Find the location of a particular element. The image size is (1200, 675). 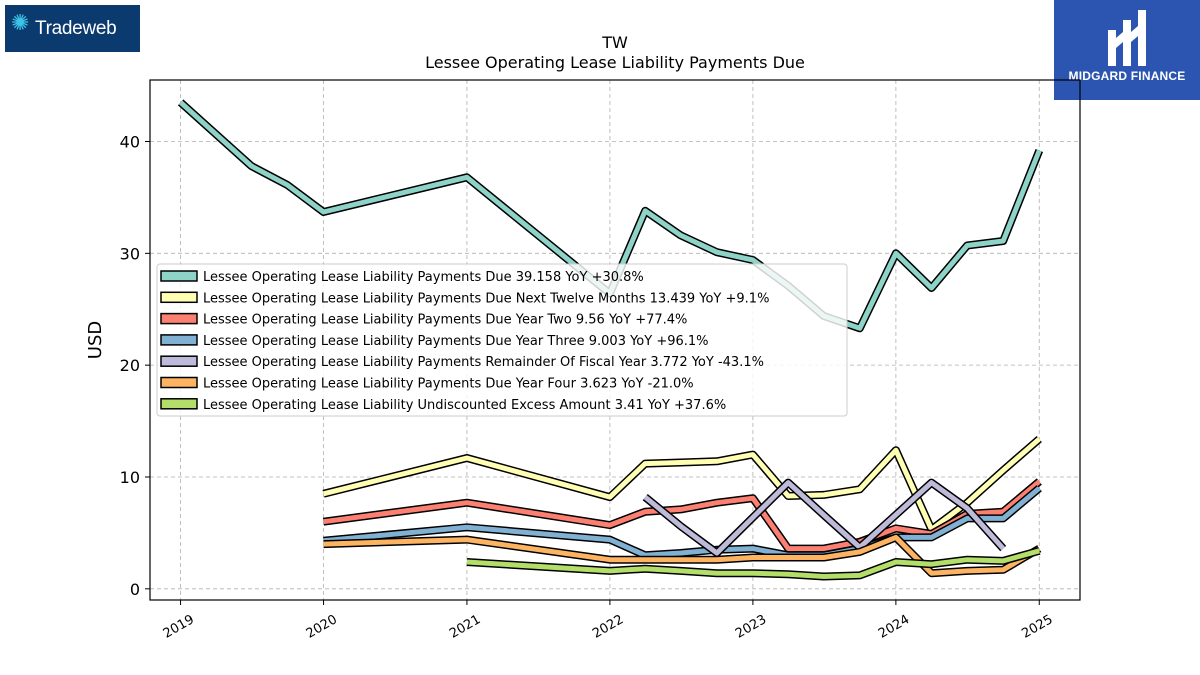

x-tick-label: 2019 is located at coordinates (179, 627).